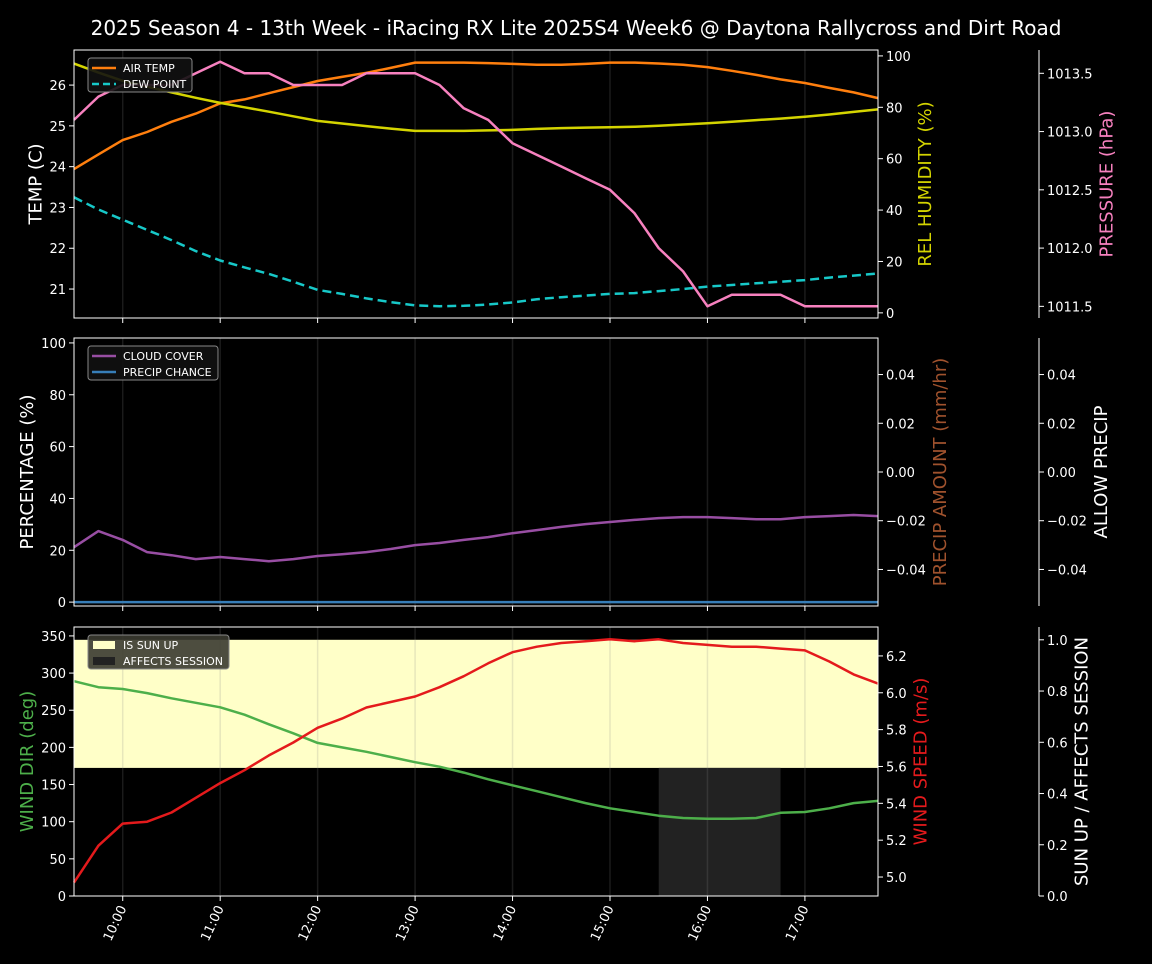 The width and height of the screenshot is (1152, 964). Describe the element at coordinates (896, 841) in the screenshot. I see `y-tick-label-speed: 5.2` at that location.